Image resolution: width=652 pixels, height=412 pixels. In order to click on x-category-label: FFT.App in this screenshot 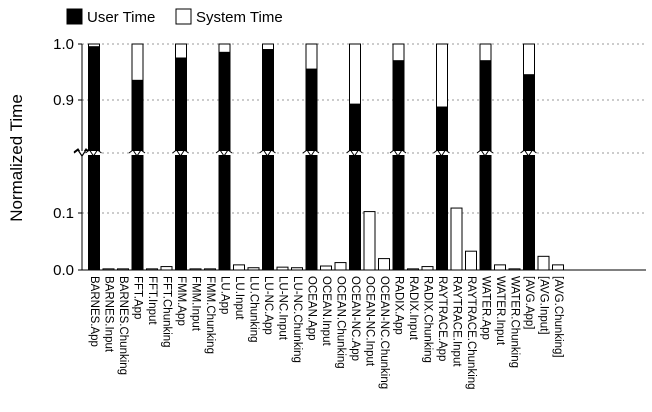, I will do `click(138, 297)`.